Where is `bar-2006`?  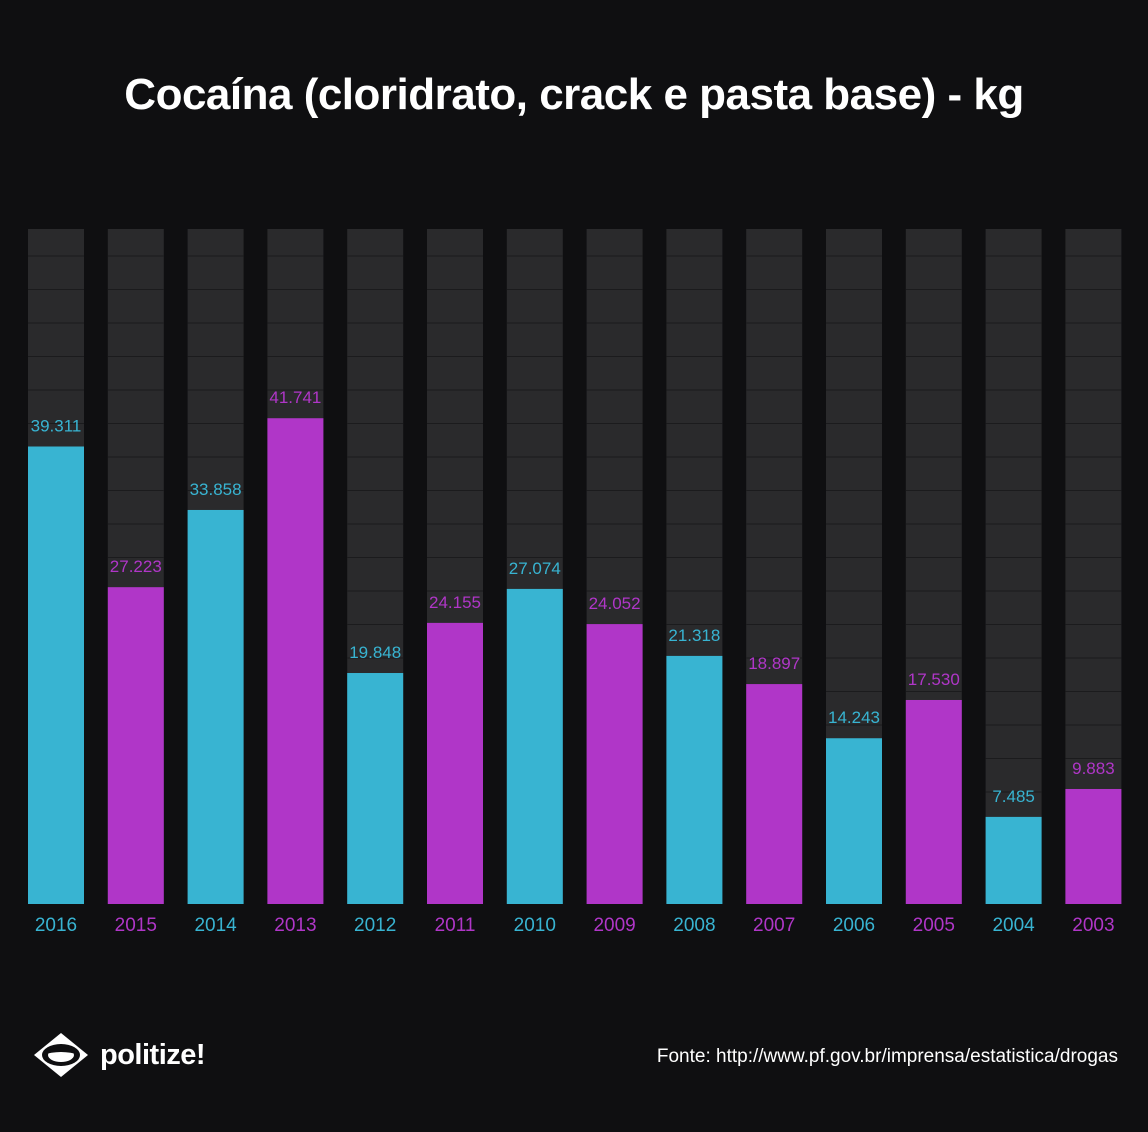
bar-2006 is located at coordinates (854, 821).